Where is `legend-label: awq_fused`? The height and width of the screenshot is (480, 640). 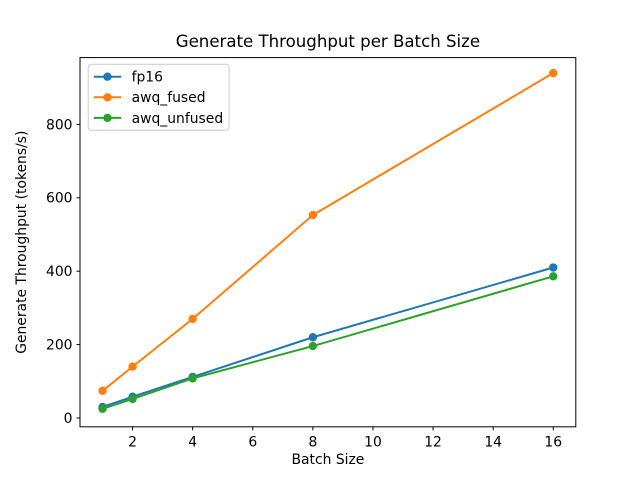
legend-label: awq_fused is located at coordinates (169, 98).